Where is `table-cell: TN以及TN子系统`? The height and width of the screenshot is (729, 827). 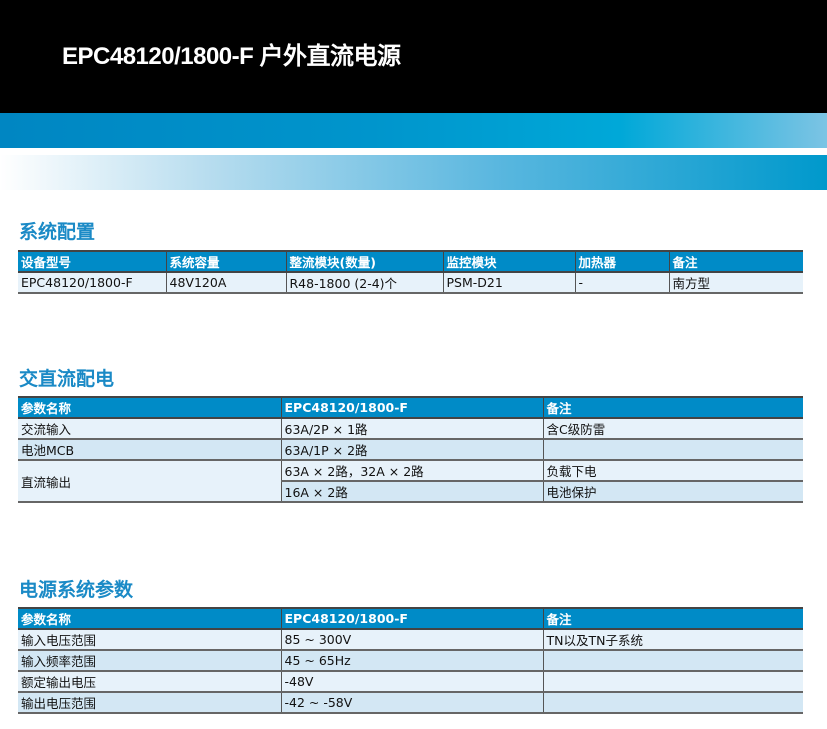 table-cell: TN以及TN子系统 is located at coordinates (672, 640).